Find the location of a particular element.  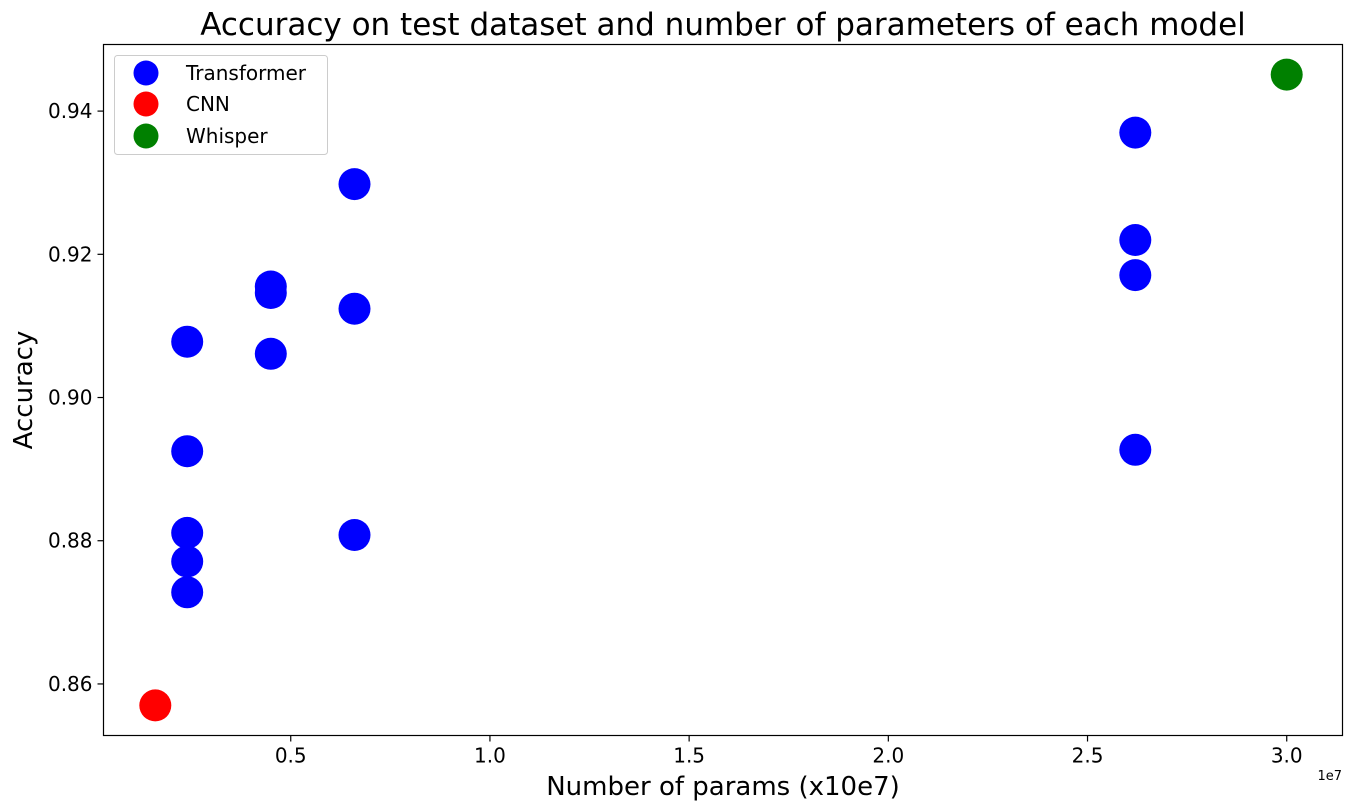

x-axis: 0.5 1.0 1.5 2.0 2.5 3.0 is located at coordinates (789, 751).